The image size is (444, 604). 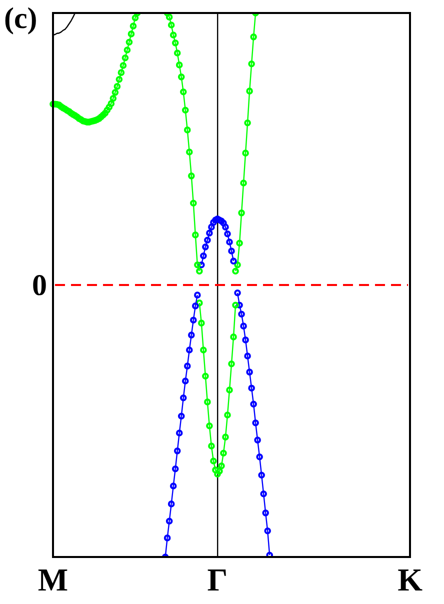 What do you see at coordinates (21, 19) in the screenshot?
I see `chart-title: (c)` at bounding box center [21, 19].